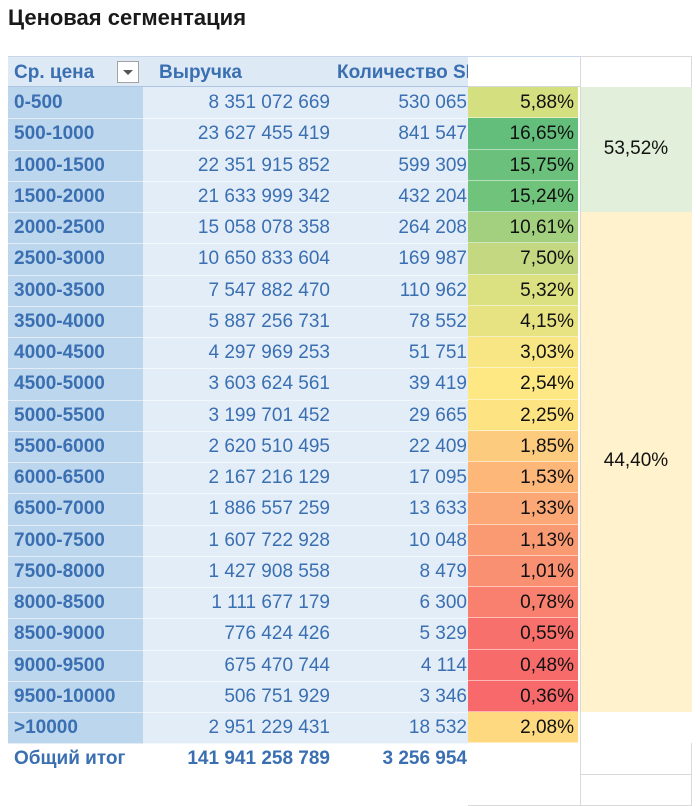 The image size is (700, 806). I want to click on share-cell: 1,53%, so click(523, 478).